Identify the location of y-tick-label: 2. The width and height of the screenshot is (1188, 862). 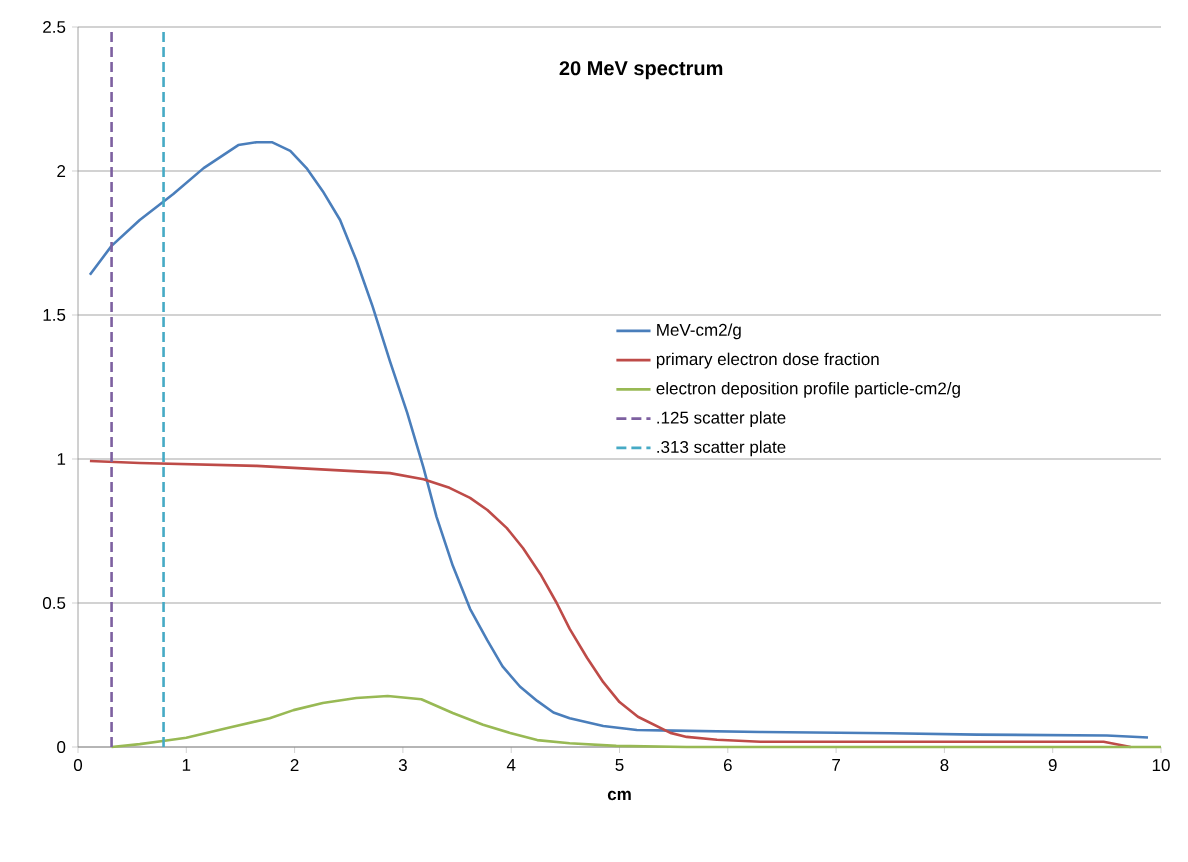
(61, 171).